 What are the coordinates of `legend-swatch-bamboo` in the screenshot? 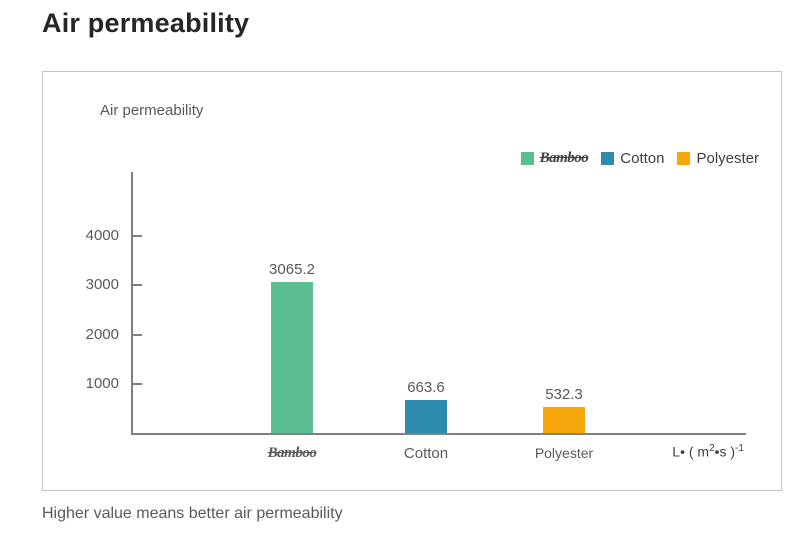 It's located at (527, 158).